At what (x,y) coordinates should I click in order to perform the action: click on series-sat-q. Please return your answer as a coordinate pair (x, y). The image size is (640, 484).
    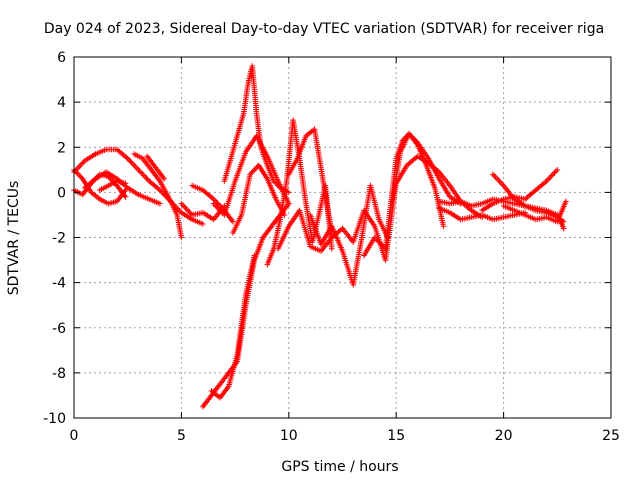
    Looking at the image, I should click on (349, 235).